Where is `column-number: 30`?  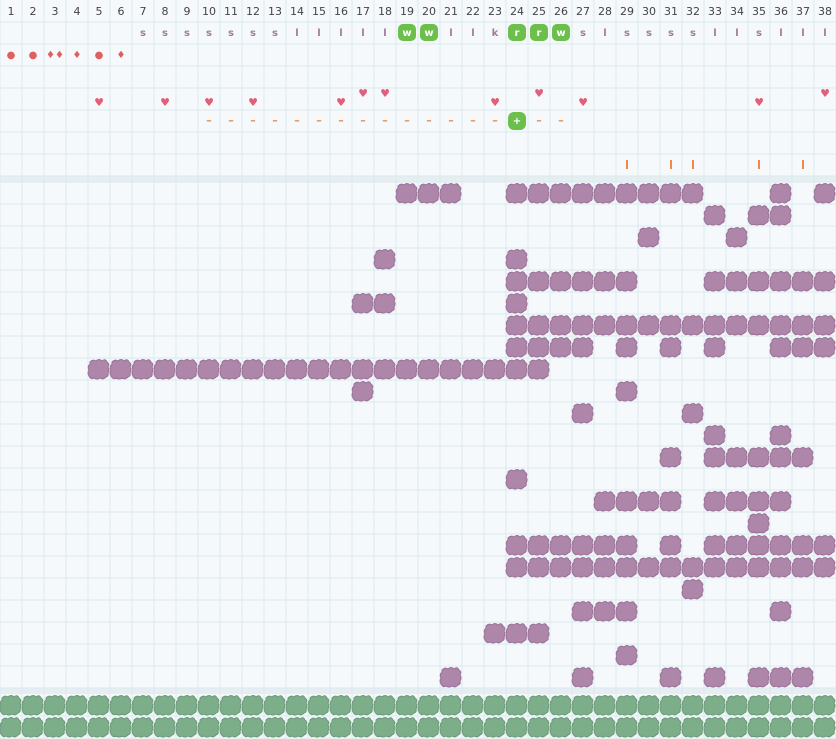
column-number: 30 is located at coordinates (649, 11).